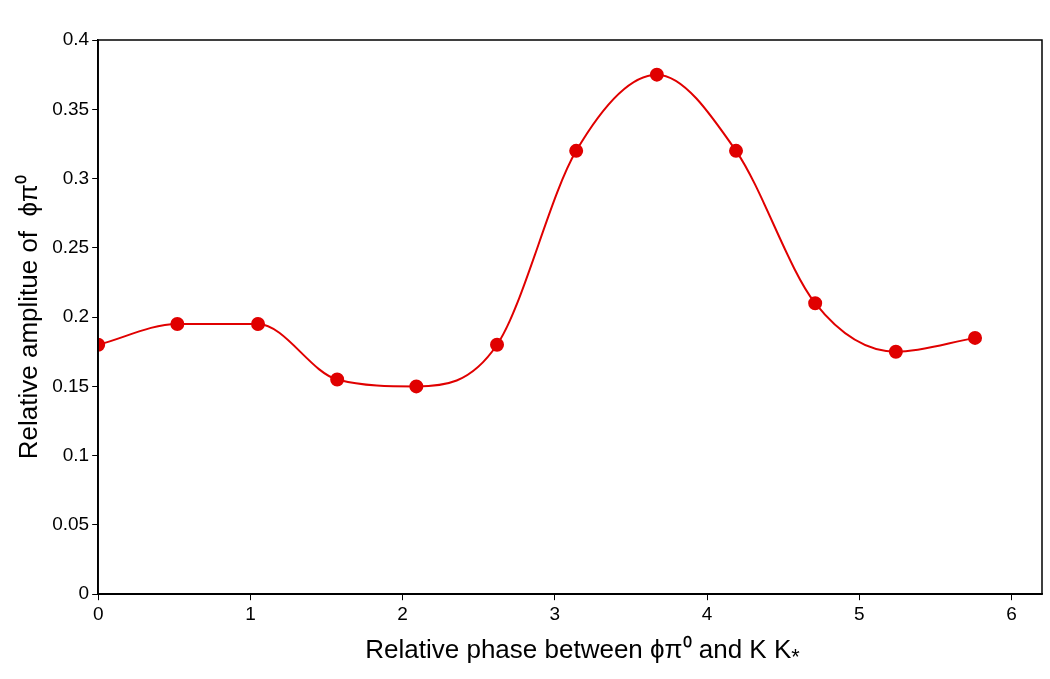  Describe the element at coordinates (859, 613) in the screenshot. I see `x-tick-label: 5` at that location.